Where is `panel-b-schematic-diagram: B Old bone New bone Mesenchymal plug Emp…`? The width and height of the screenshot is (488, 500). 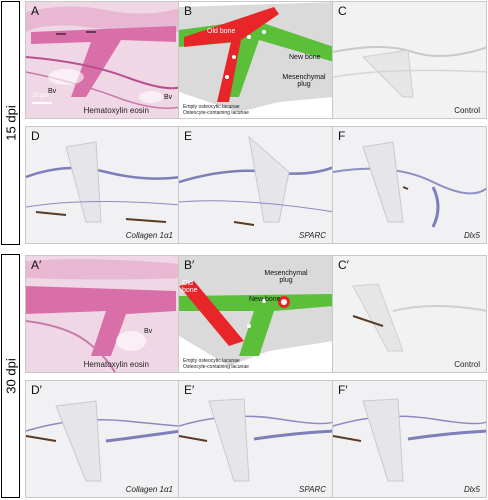 panel-b-schematic-diagram: B Old bone New bone Mesenchymal plug Emp… is located at coordinates (255, 60).